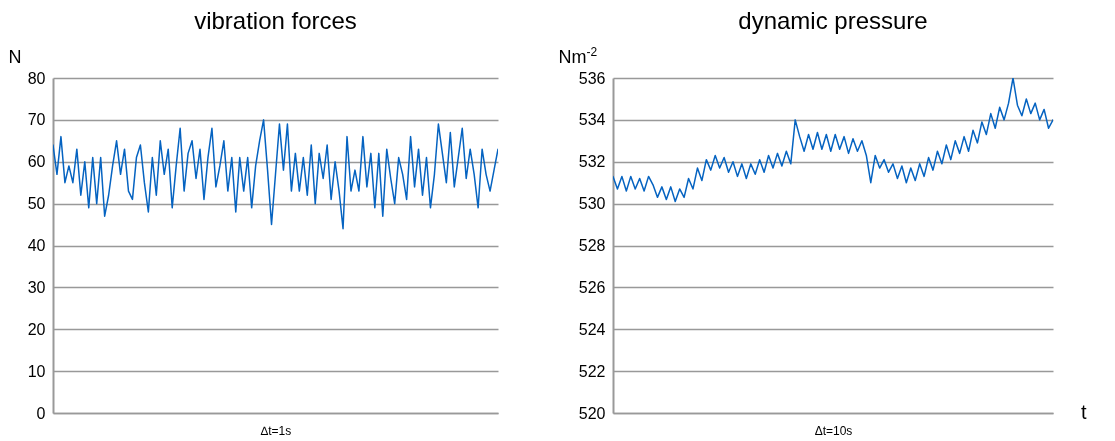  What do you see at coordinates (36, 287) in the screenshot?
I see `y-tick-label: 30` at bounding box center [36, 287].